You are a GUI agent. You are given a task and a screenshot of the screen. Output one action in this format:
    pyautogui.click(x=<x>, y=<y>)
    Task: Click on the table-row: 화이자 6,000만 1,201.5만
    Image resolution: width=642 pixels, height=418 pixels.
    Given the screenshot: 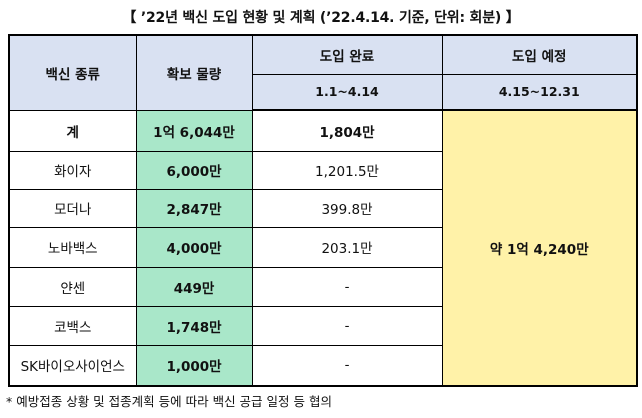 What is the action you would take?
    pyautogui.click(x=322, y=170)
    